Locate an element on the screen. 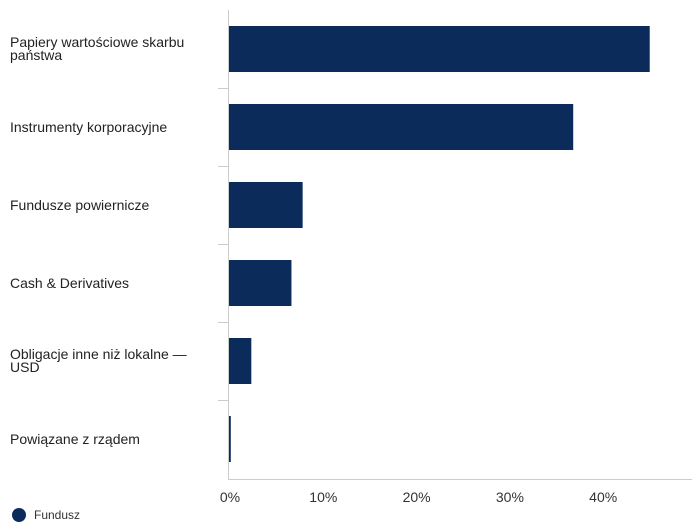 The image size is (692, 531). x-tick-label-3: 30% is located at coordinates (510, 497).